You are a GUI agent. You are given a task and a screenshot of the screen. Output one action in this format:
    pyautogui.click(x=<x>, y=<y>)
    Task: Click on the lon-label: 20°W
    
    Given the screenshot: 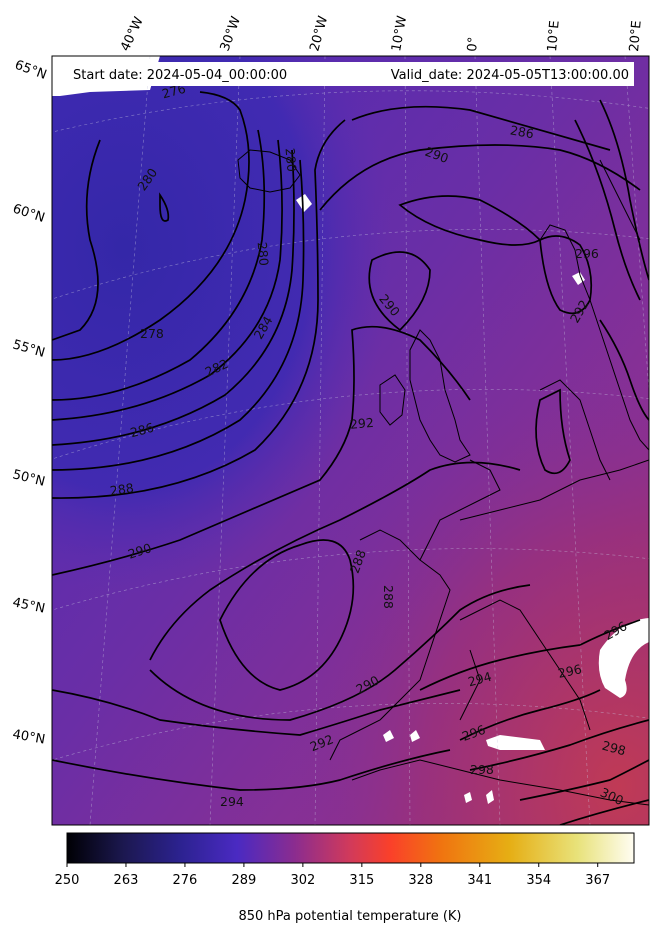 What is the action you would take?
    pyautogui.click(x=319, y=33)
    